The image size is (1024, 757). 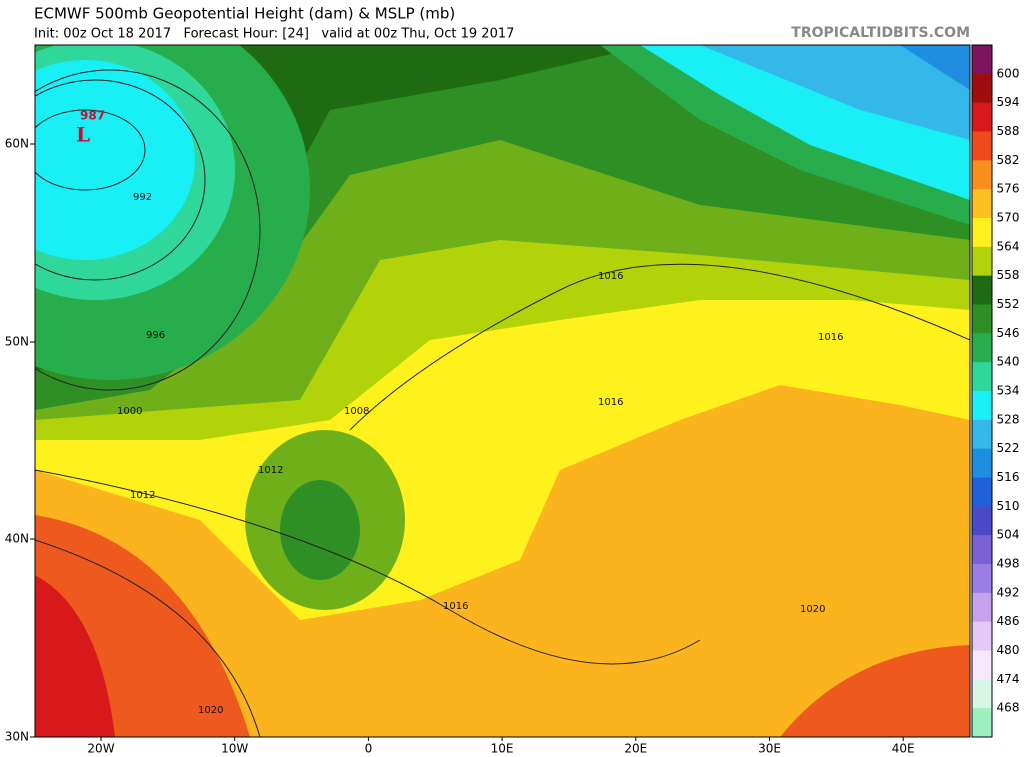 What do you see at coordinates (1008, 708) in the screenshot?
I see `colorbar-label: 468` at bounding box center [1008, 708].